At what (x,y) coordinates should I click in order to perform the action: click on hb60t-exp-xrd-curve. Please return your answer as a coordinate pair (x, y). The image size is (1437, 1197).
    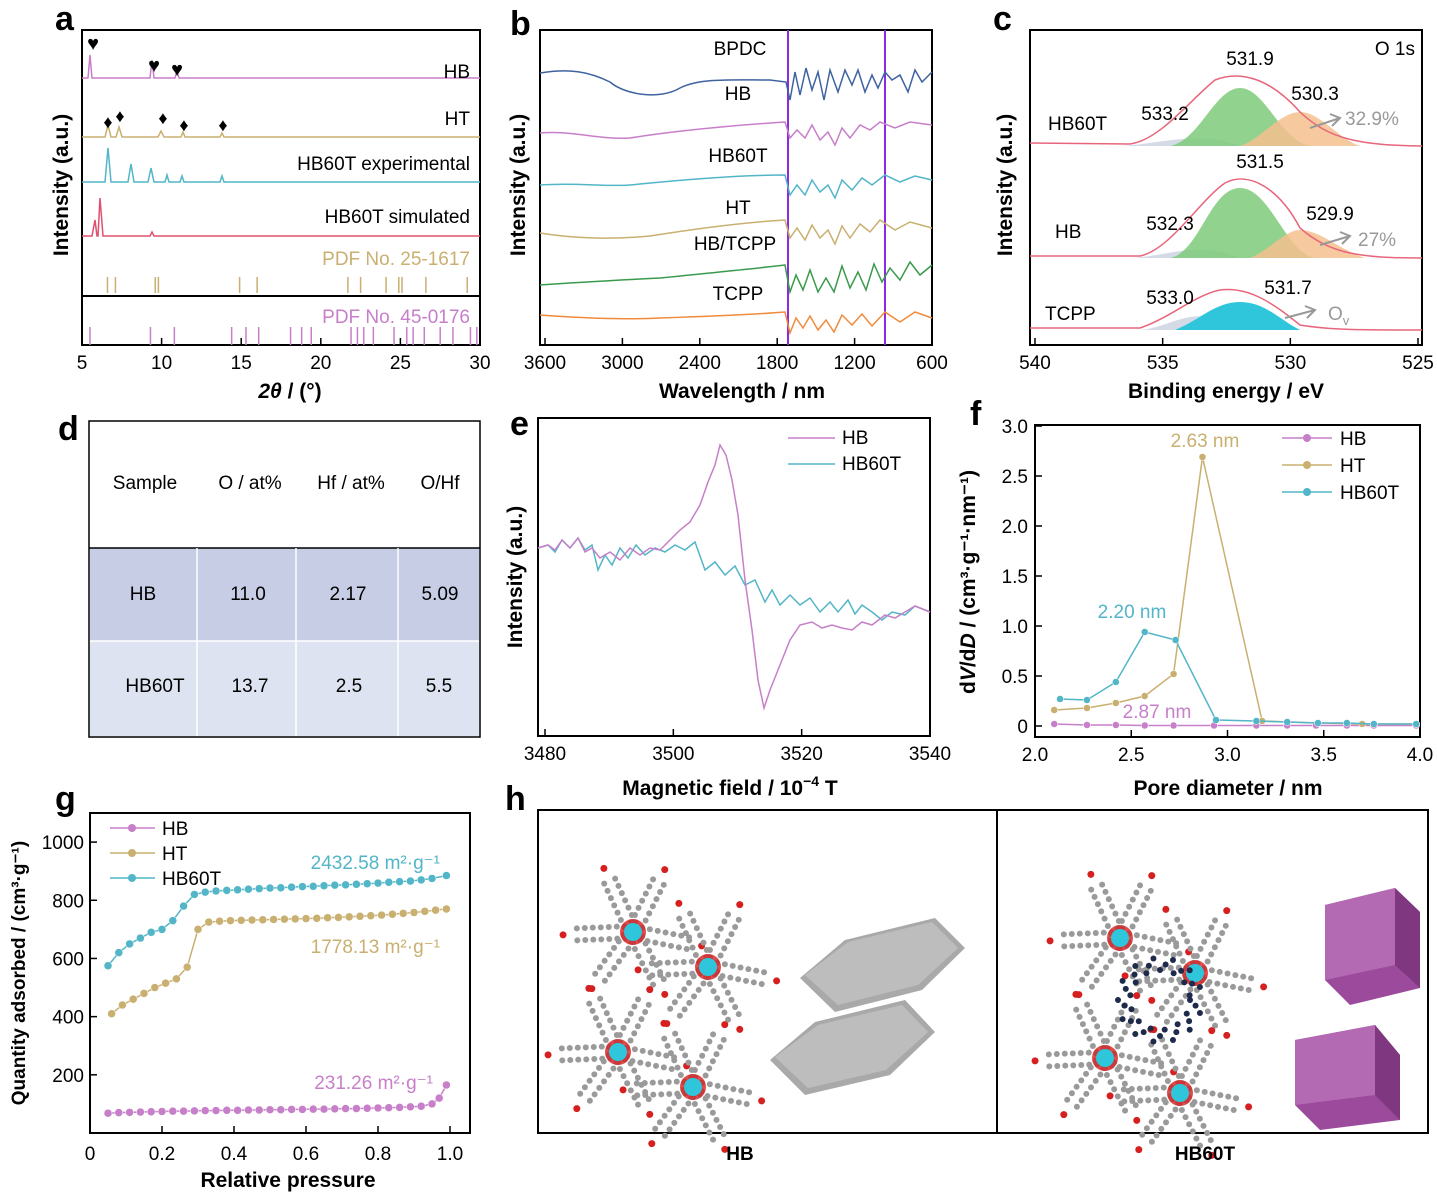
    Looking at the image, I should click on (281, 165).